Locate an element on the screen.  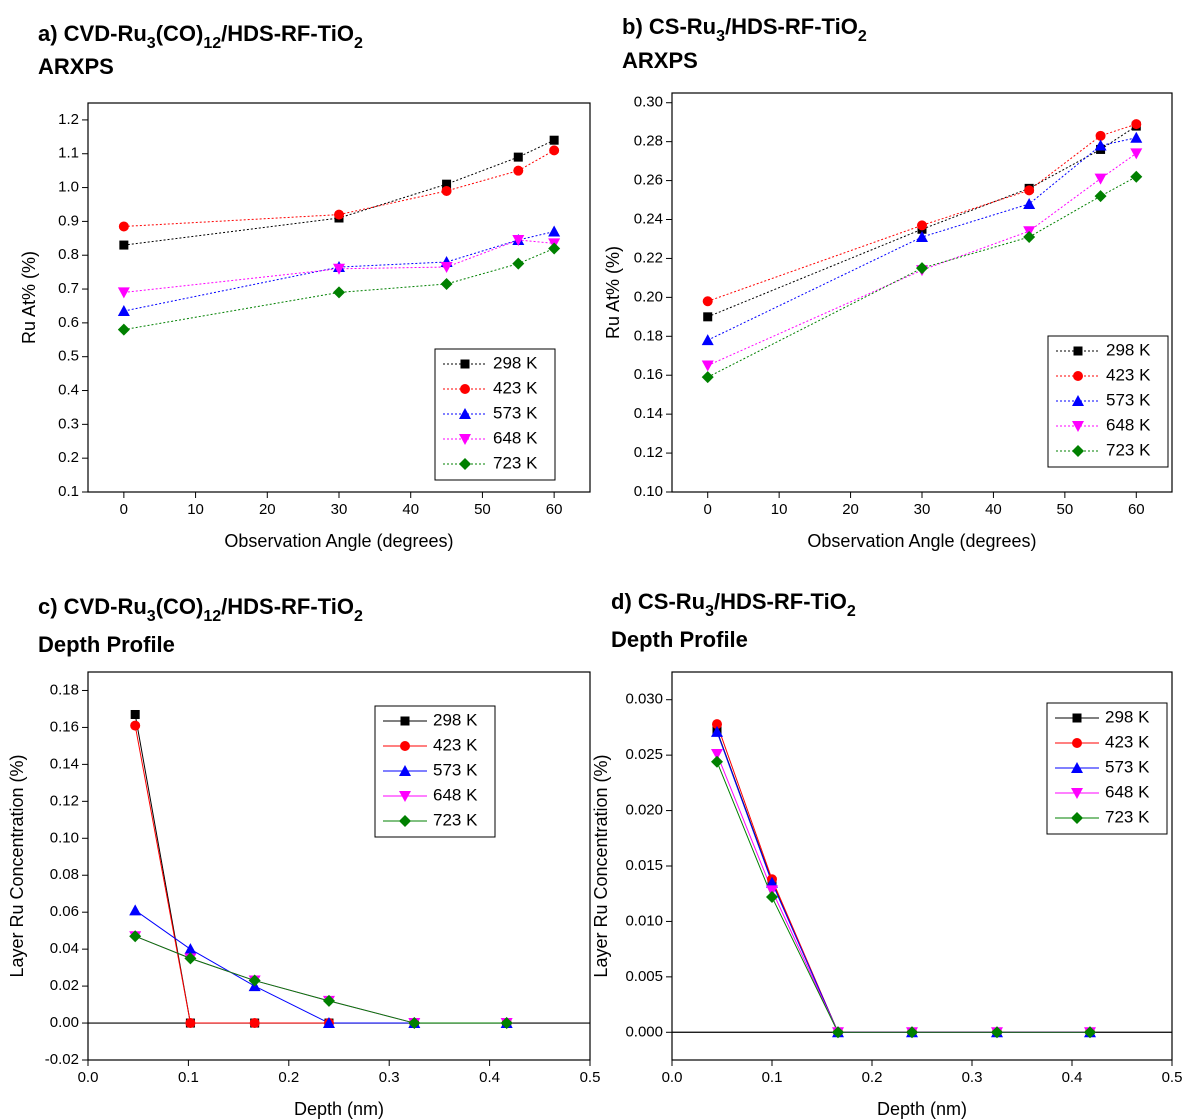
x-tick-label: 0.1 is located at coordinates (188, 1077).